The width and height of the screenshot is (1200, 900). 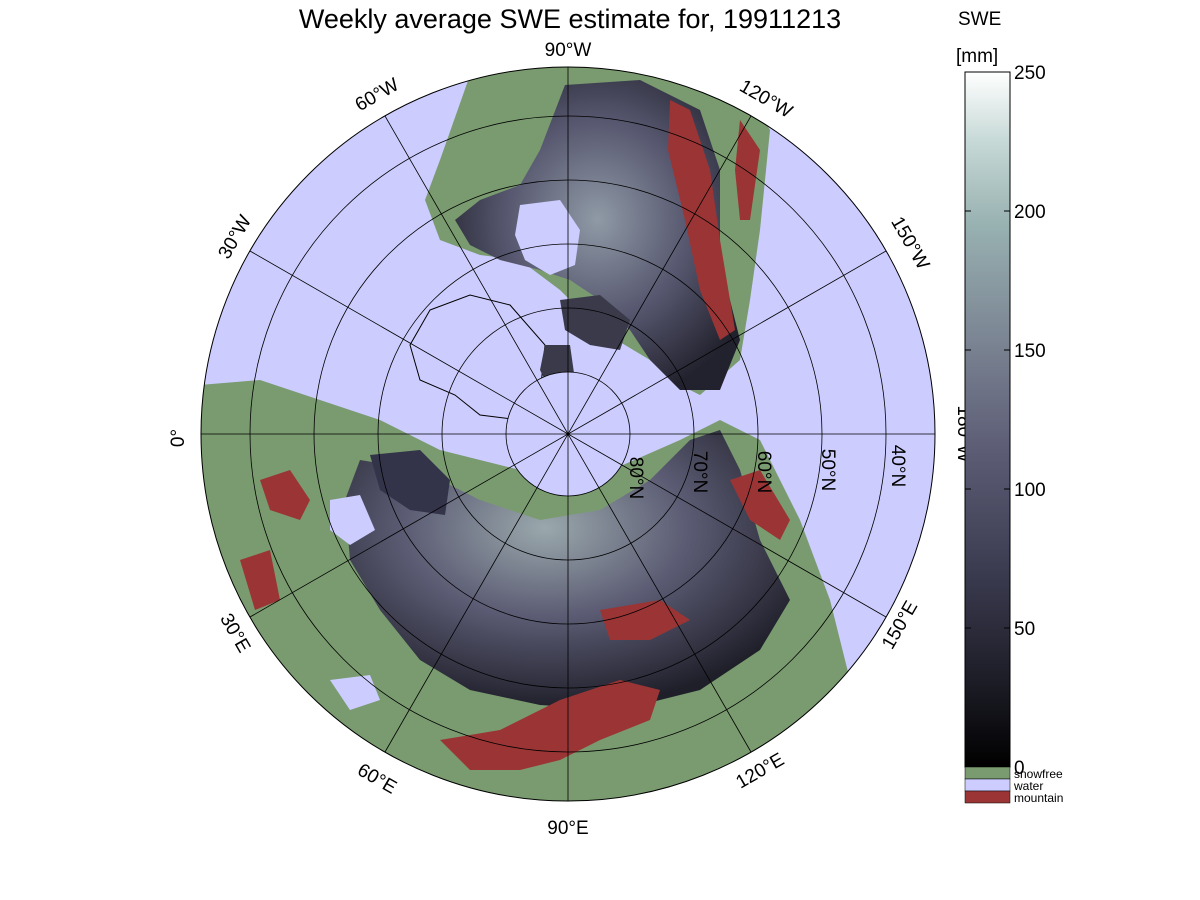 I want to click on arctic-islands, so click(x=585, y=342).